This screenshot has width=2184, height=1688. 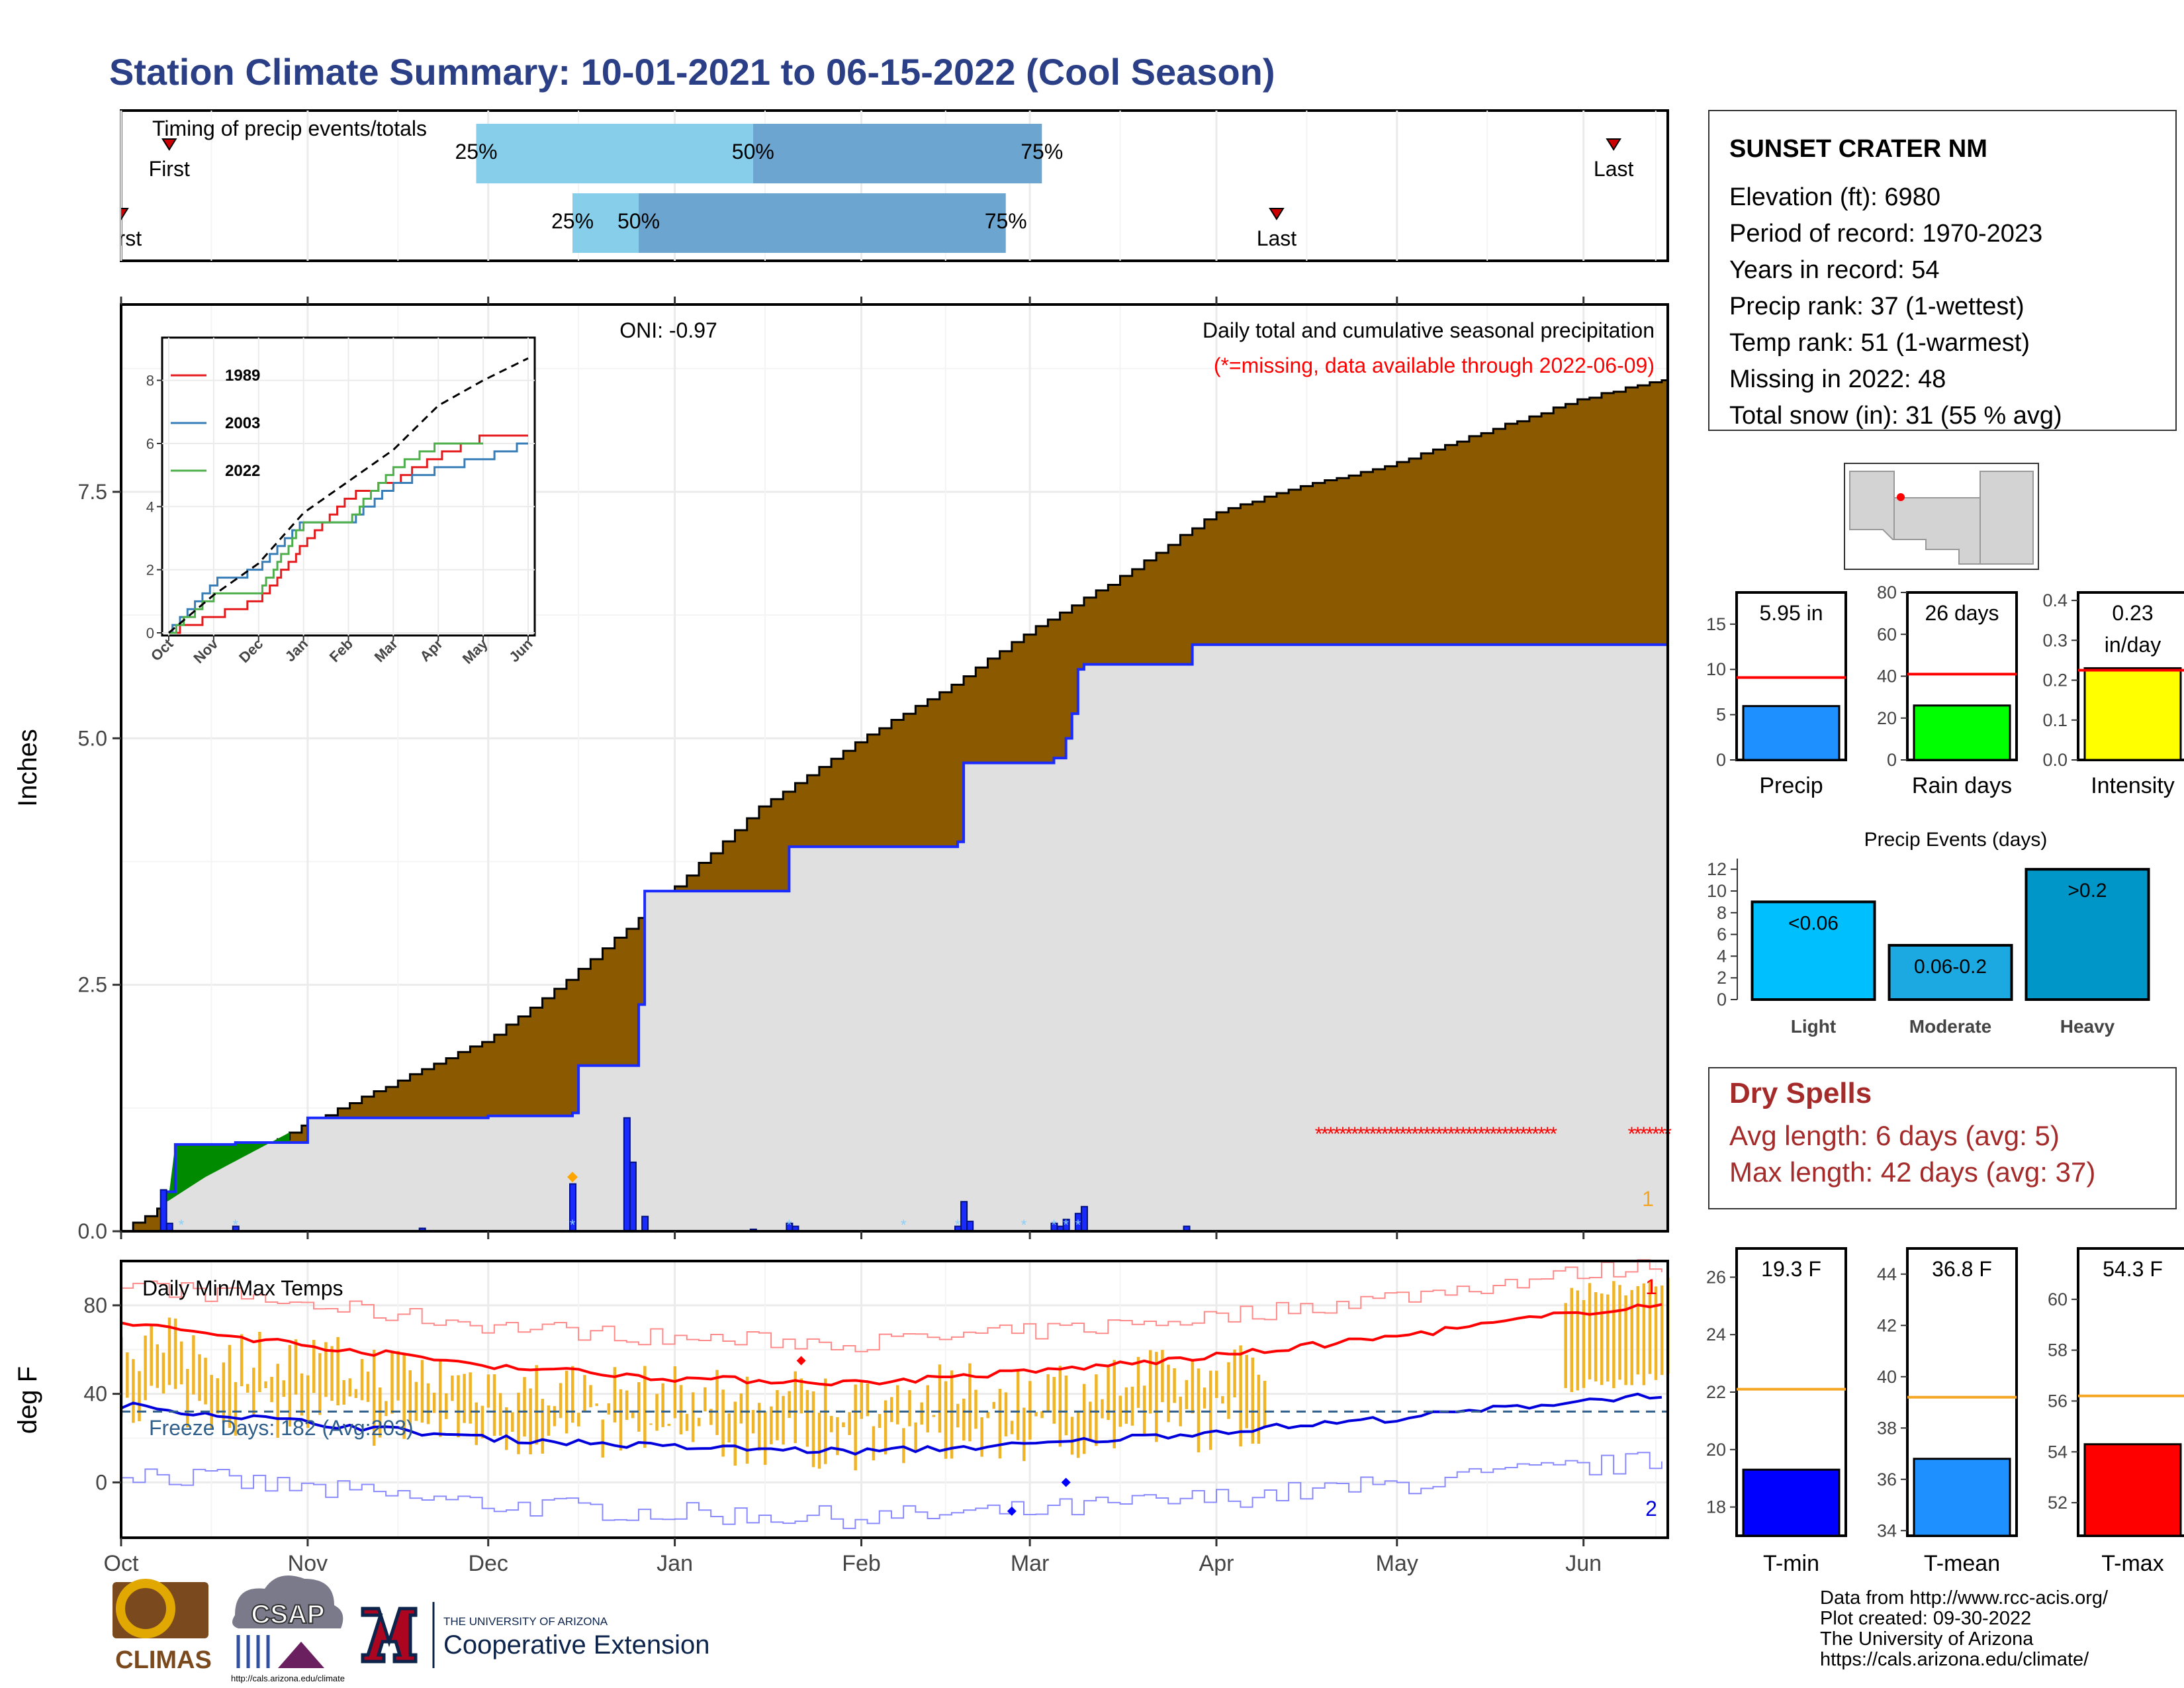 What do you see at coordinates (1927, 1639) in the screenshot?
I see `credit-line: The University of Arizona` at bounding box center [1927, 1639].